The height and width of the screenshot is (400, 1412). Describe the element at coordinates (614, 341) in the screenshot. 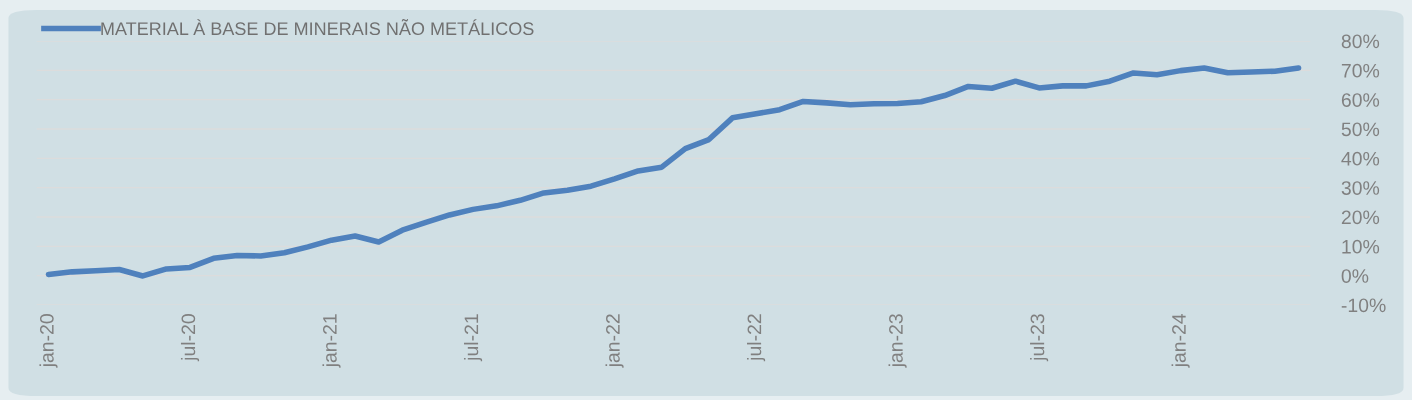

I see `x-tick-label: jan-22` at that location.